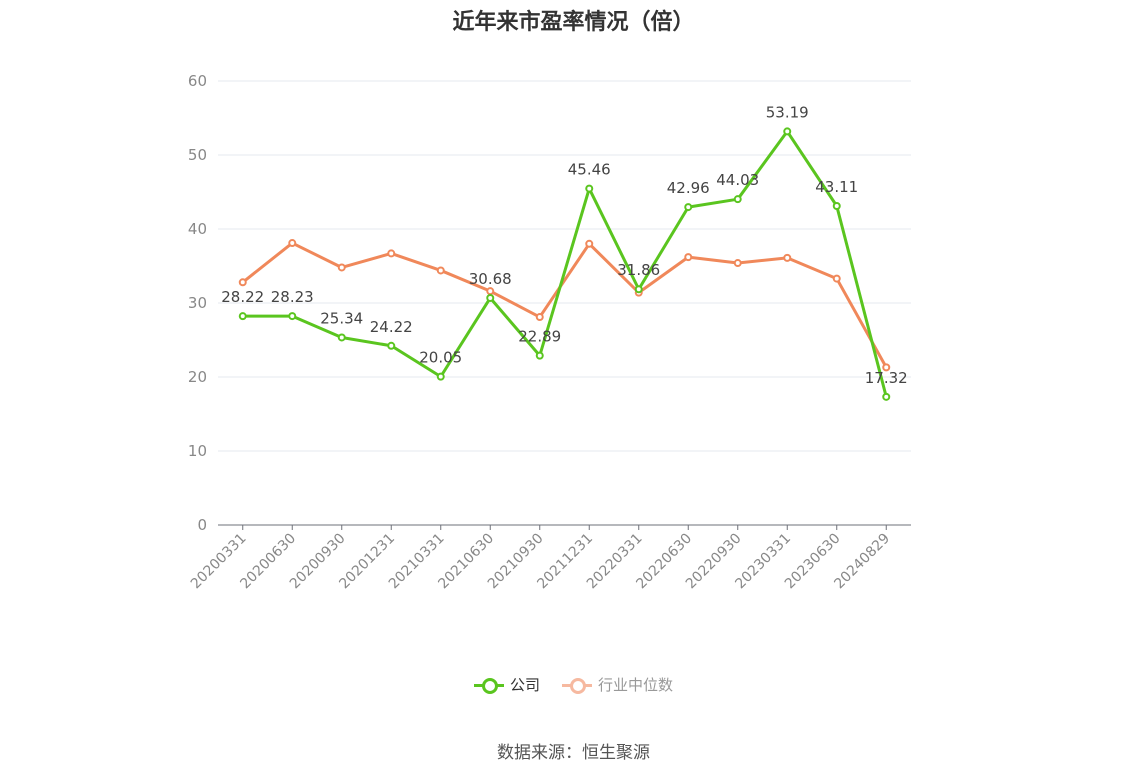  I want to click on legend: 公司 行业中位数, so click(573, 684).